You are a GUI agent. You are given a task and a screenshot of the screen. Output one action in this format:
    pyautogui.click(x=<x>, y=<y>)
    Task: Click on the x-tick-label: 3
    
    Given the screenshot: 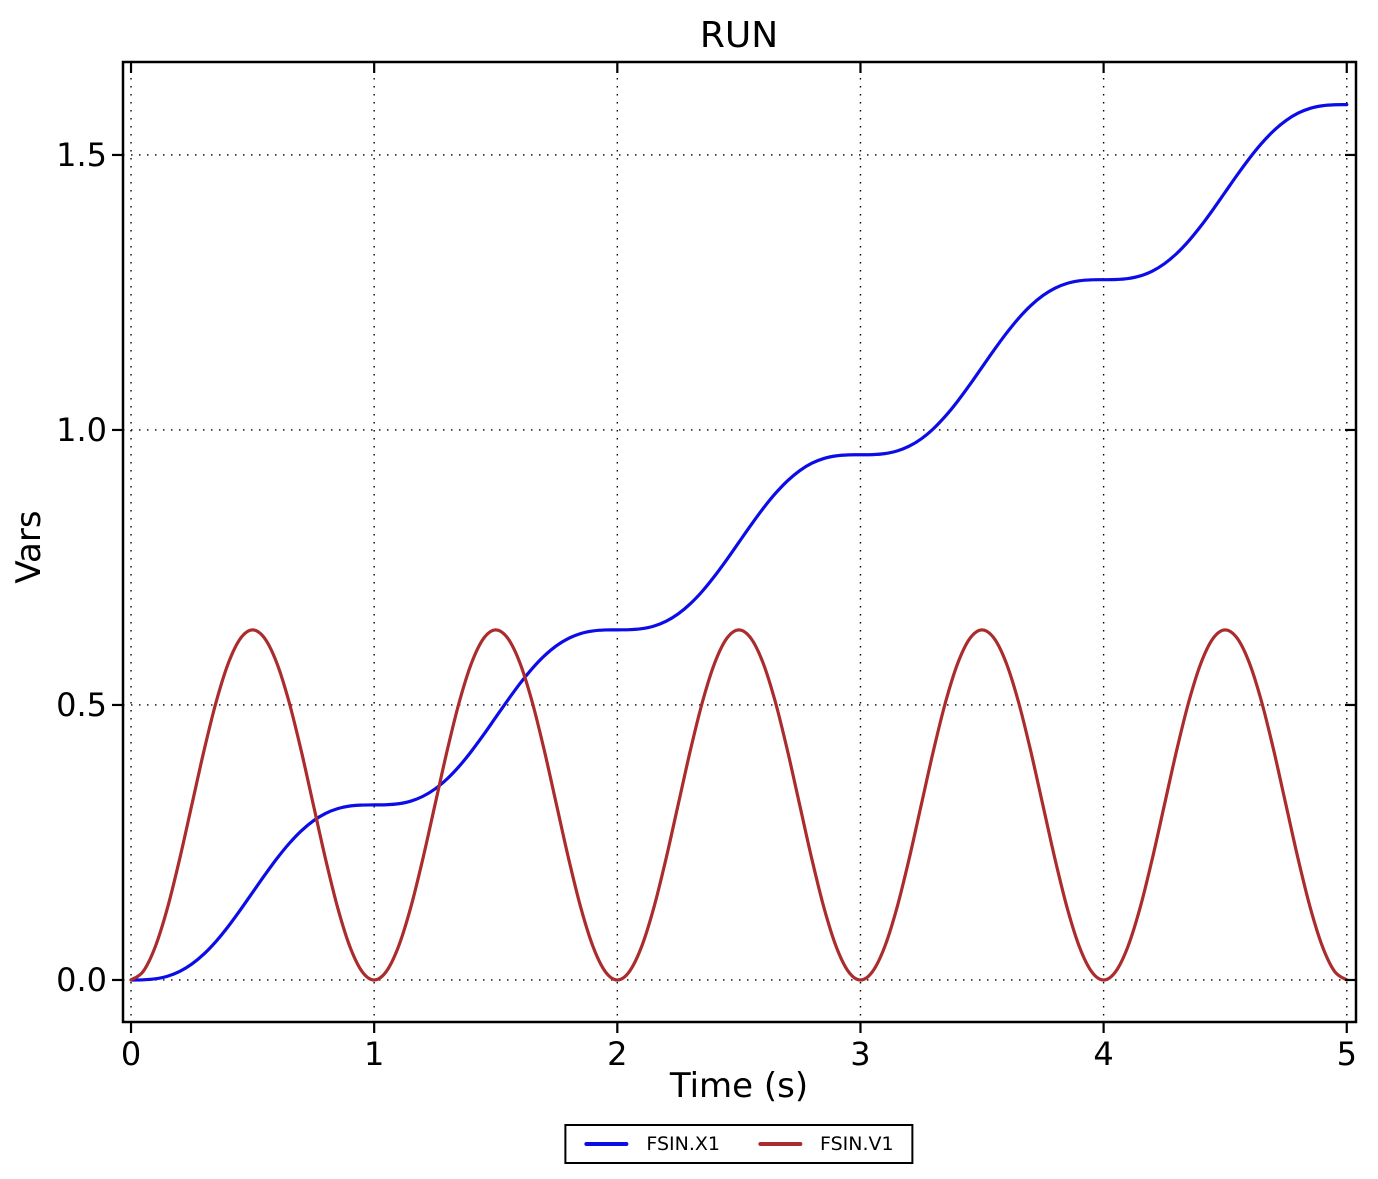 What is the action you would take?
    pyautogui.click(x=860, y=1054)
    